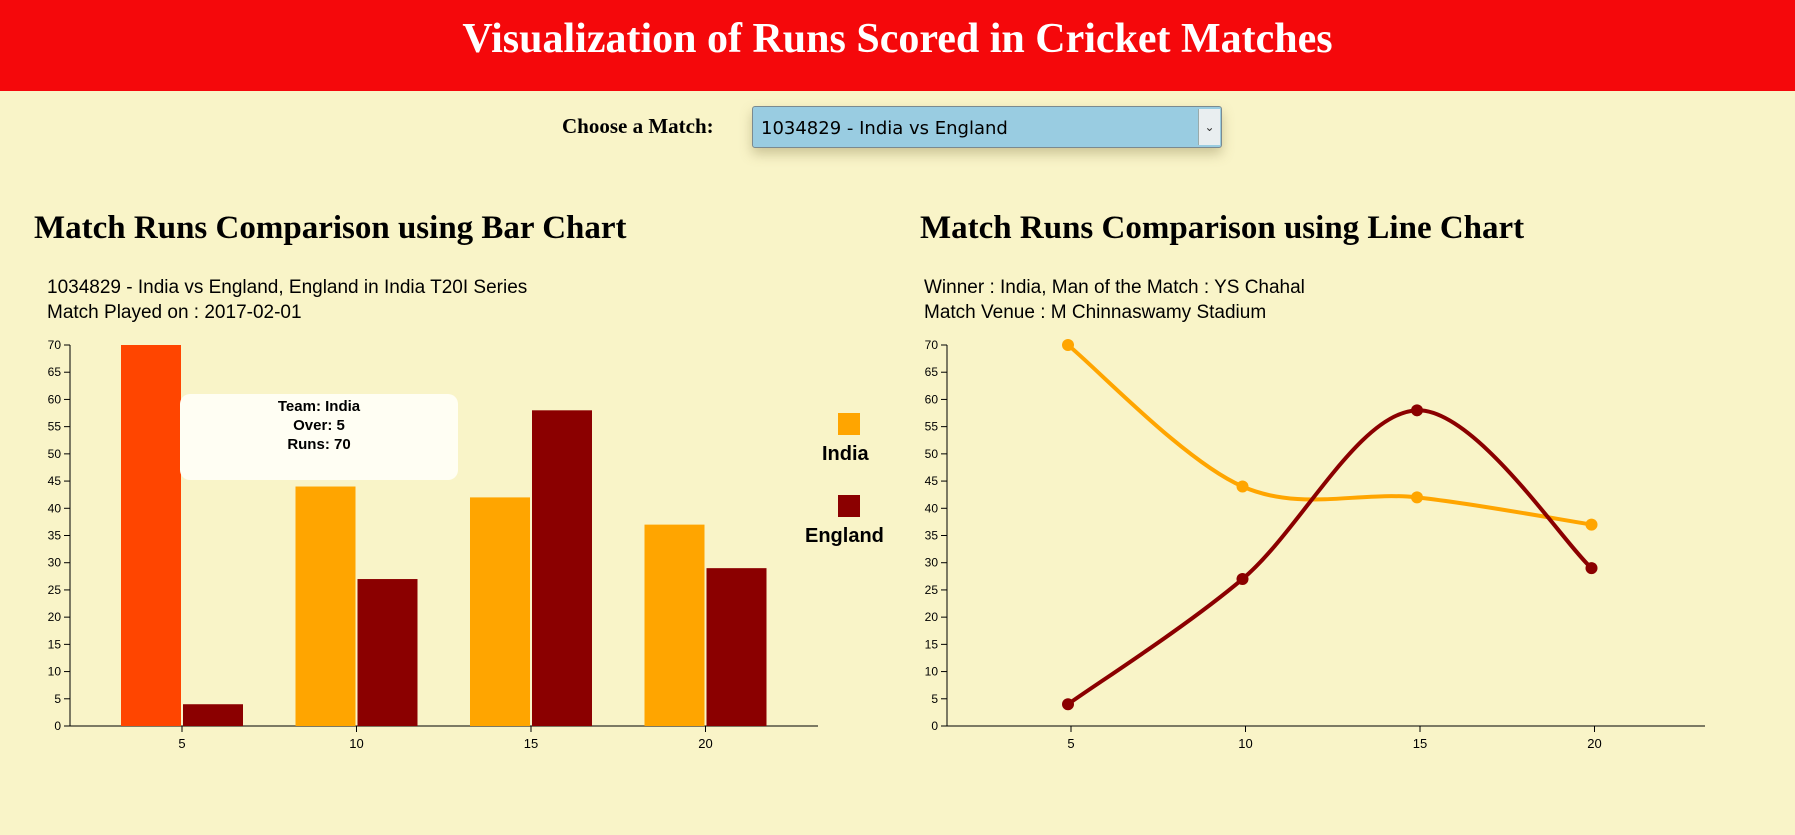 The image size is (1795, 835). I want to click on bar-y-tick-label: 70, so click(55, 345).